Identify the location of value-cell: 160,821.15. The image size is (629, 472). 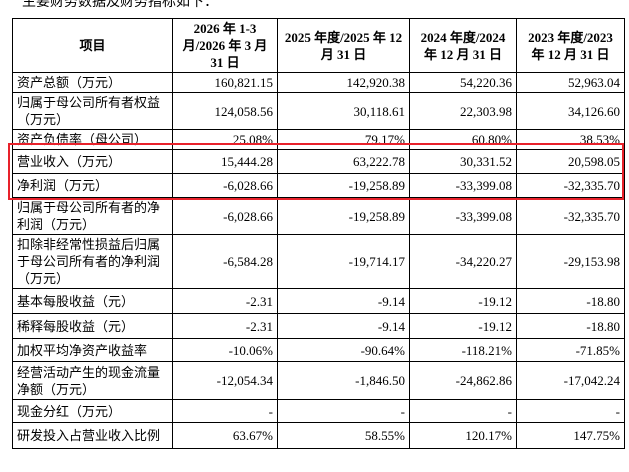
(225, 82).